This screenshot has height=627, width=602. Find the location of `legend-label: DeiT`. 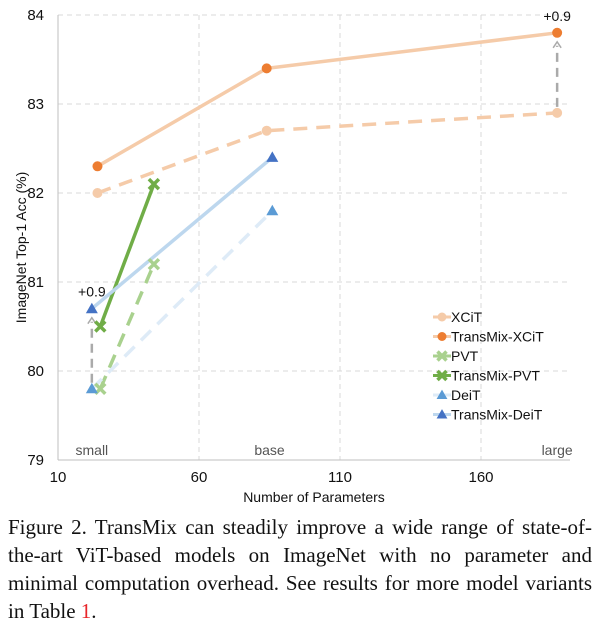

legend-label: DeiT is located at coordinates (466, 395).